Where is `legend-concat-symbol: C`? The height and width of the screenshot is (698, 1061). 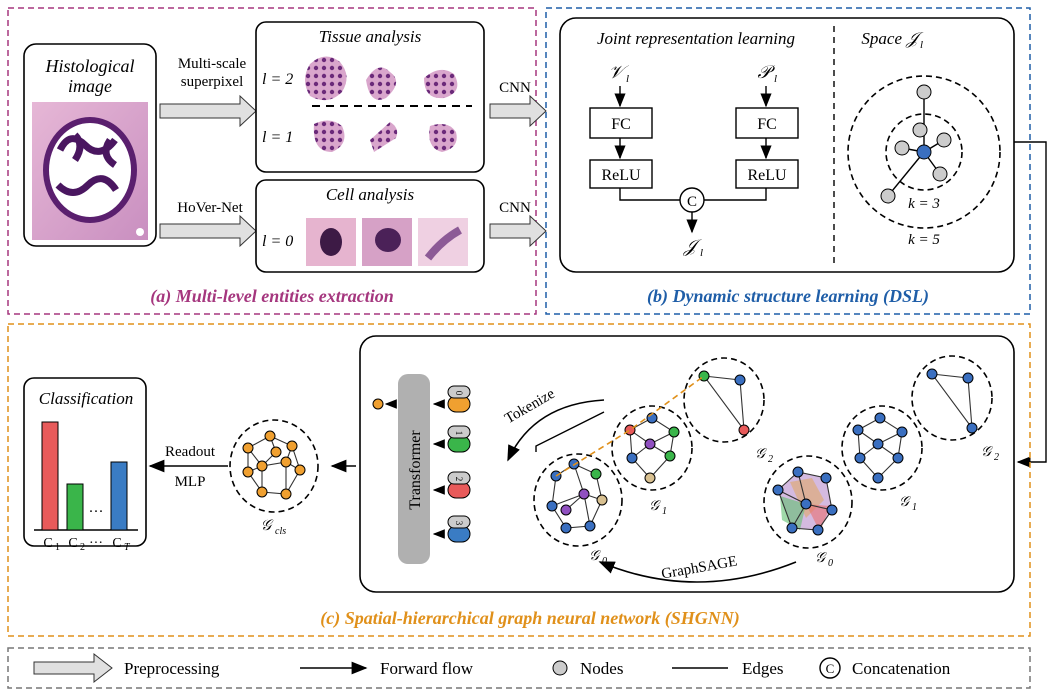
legend-concat-symbol: C is located at coordinates (830, 668).